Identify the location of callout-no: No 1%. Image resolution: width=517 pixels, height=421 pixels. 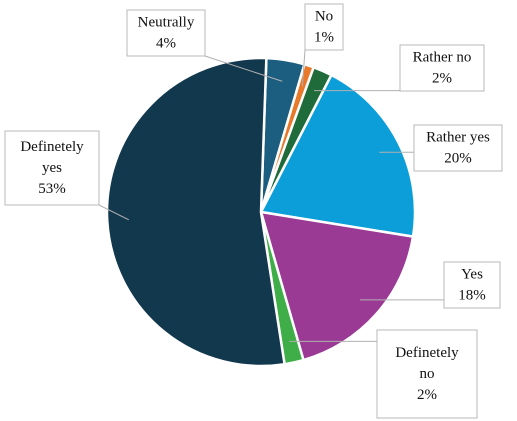
(324, 27).